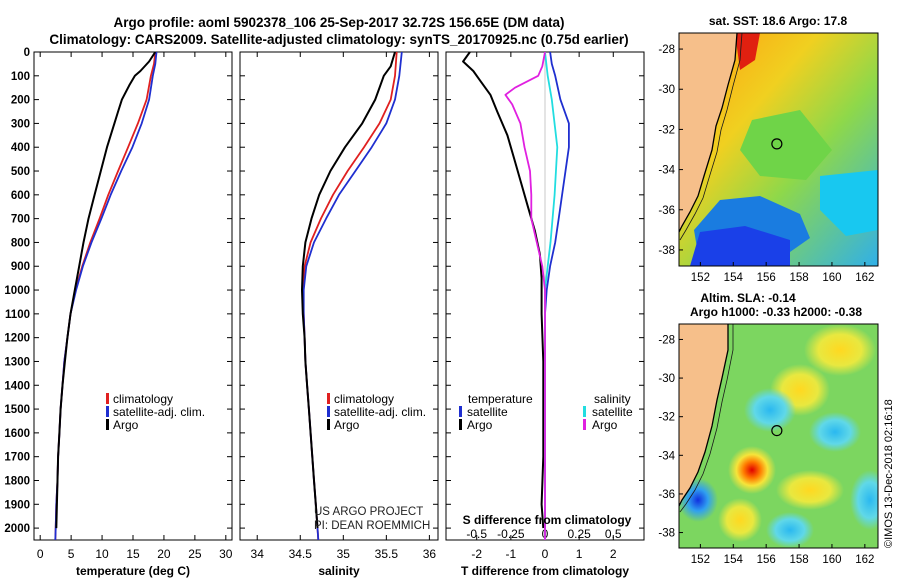  I want to click on legend-header-salinity: salinity, so click(612, 399).